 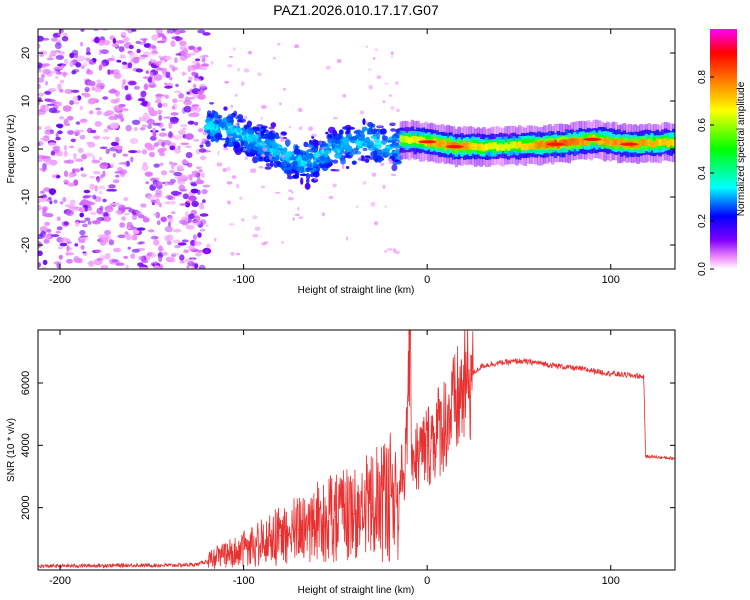 What do you see at coordinates (356, 10) in the screenshot?
I see `figure-title: PAZ1.2026.010.17.17.G07` at bounding box center [356, 10].